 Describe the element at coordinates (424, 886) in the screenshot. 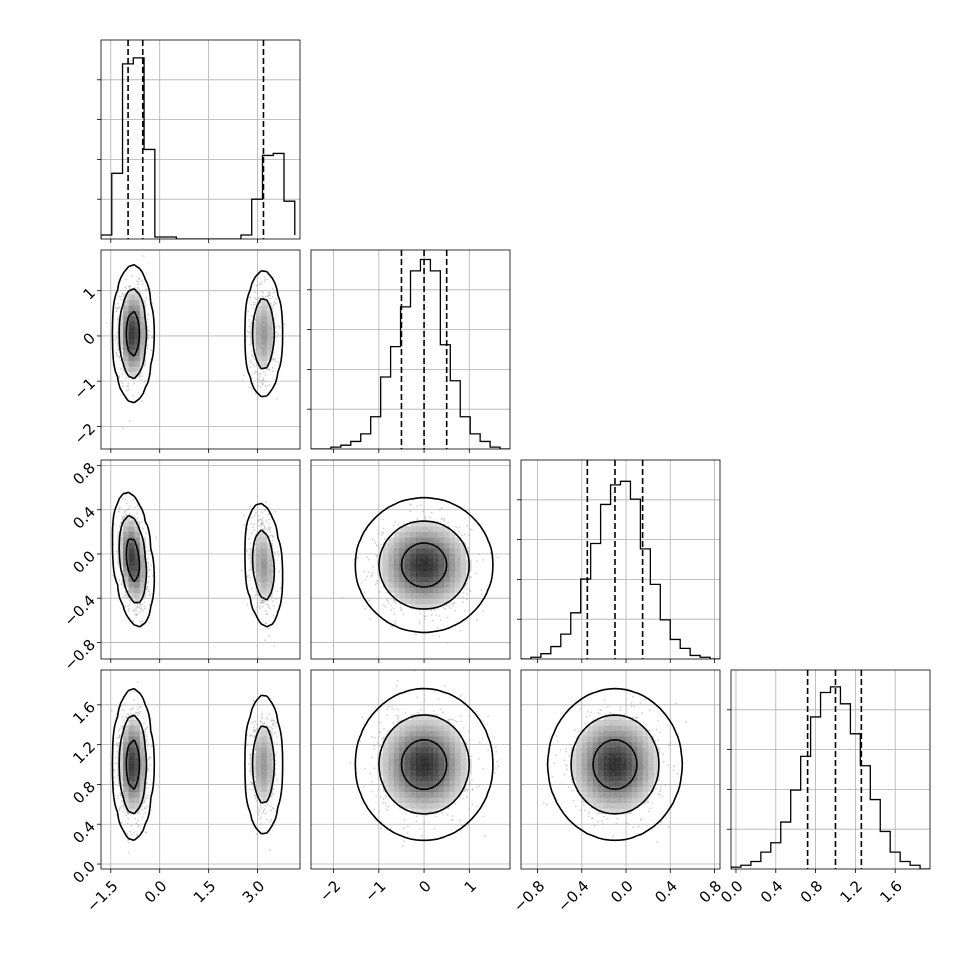

I see `x-tick-label: 0` at that location.